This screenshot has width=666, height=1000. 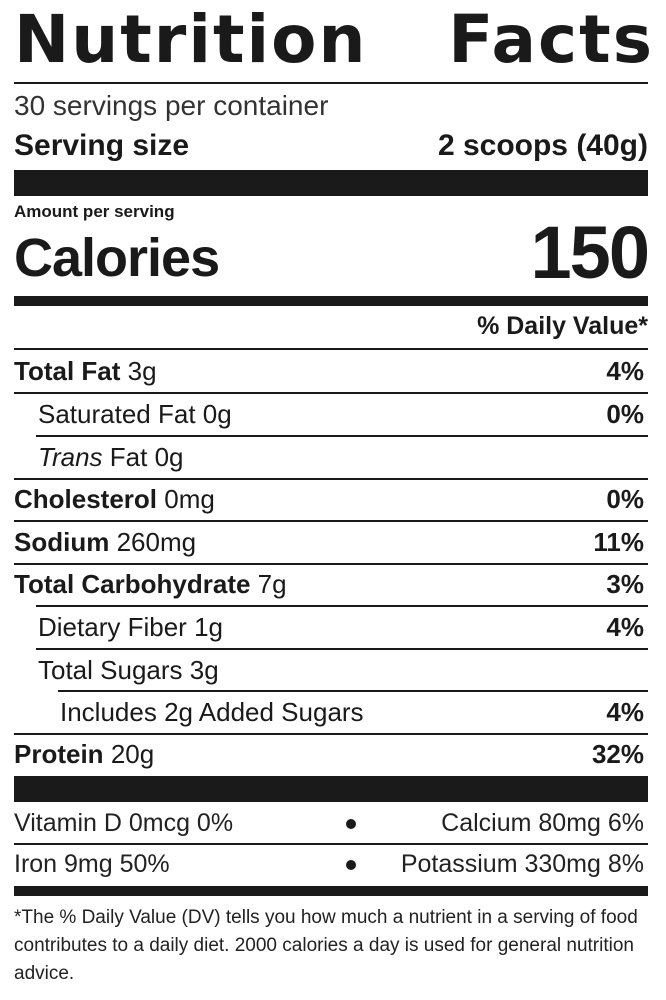 I want to click on vitamin-right: Potassium 330mg 8%, so click(x=522, y=864).